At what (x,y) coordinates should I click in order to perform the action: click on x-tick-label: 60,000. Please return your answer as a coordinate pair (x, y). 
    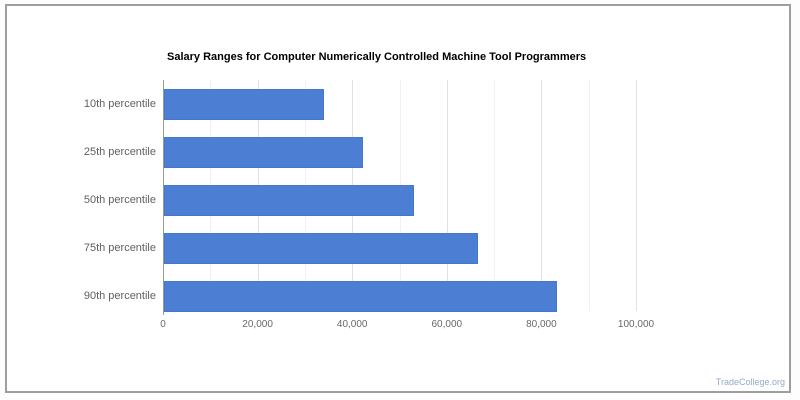
    Looking at the image, I should click on (447, 324).